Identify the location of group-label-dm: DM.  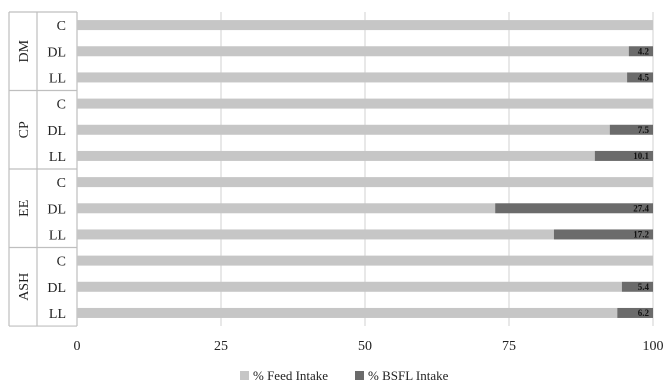
(24, 50).